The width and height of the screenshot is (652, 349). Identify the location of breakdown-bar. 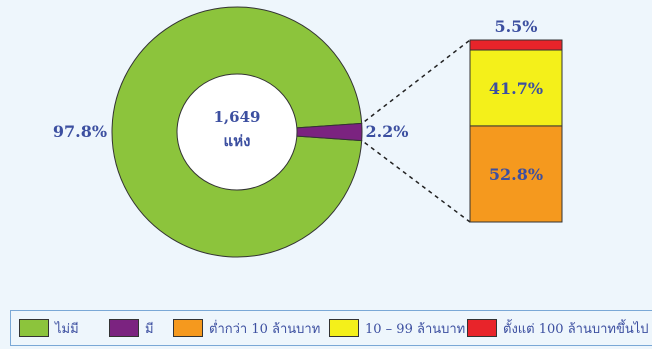
(516, 131).